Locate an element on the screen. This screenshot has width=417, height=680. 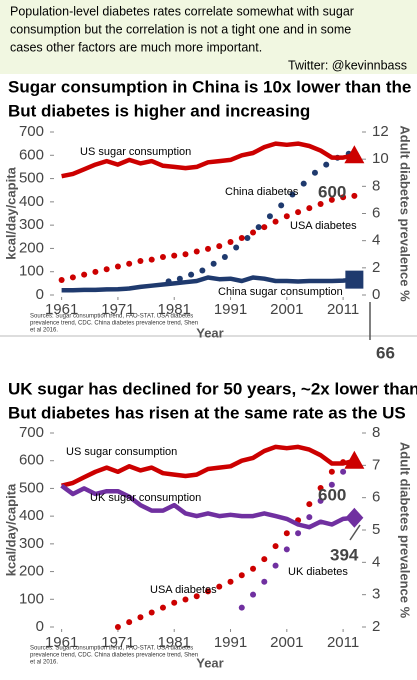
y-tick-label: 600 is located at coordinates (31, 154).